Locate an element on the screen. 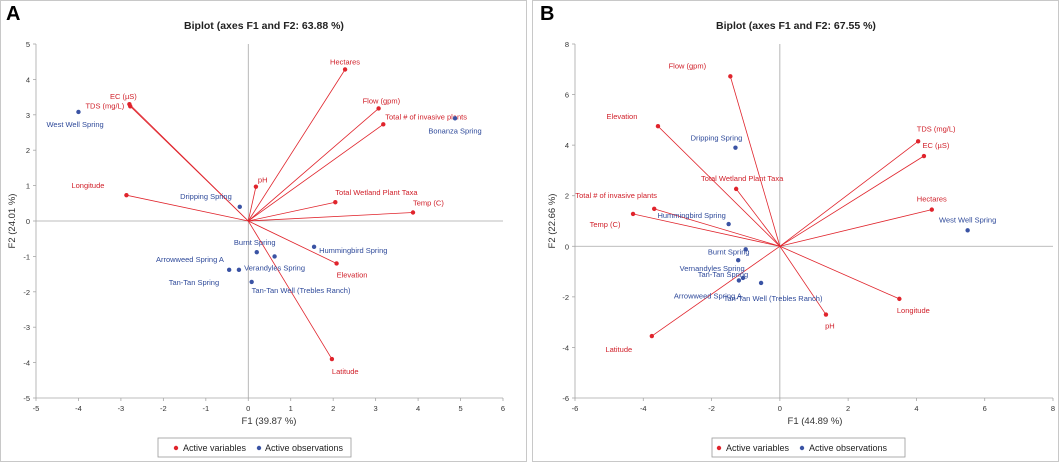  legend-variable-marker is located at coordinates (719, 448).